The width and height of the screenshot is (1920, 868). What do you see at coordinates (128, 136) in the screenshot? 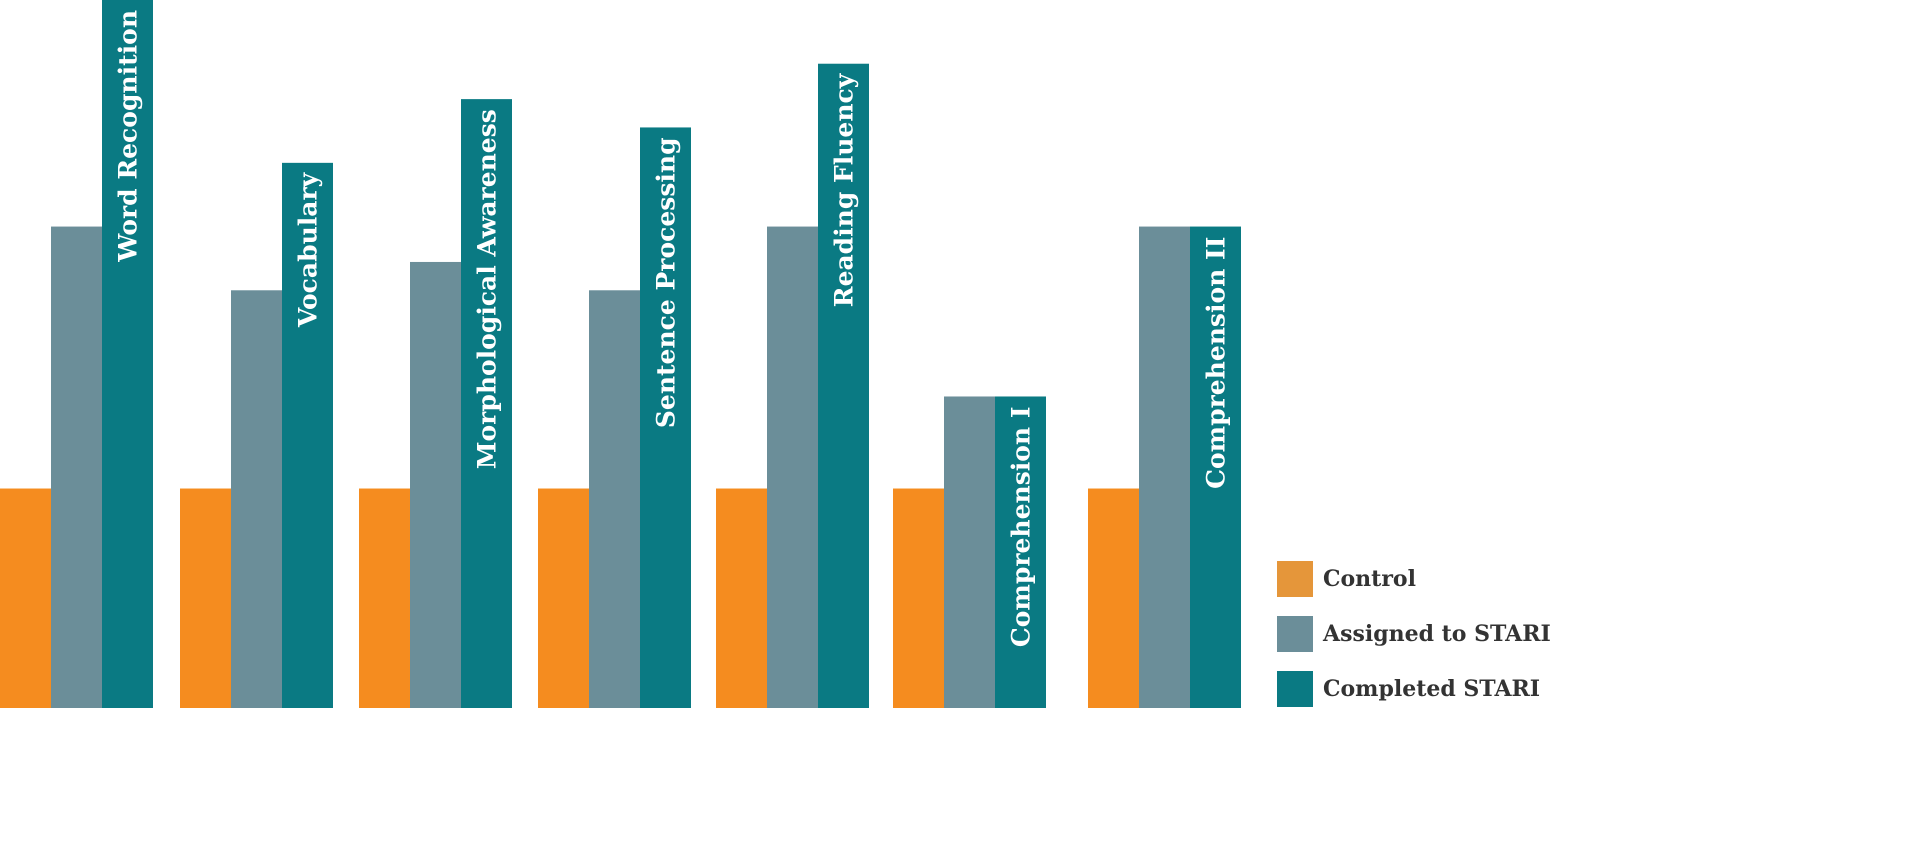
I see `category-label: Word Recognition` at bounding box center [128, 136].